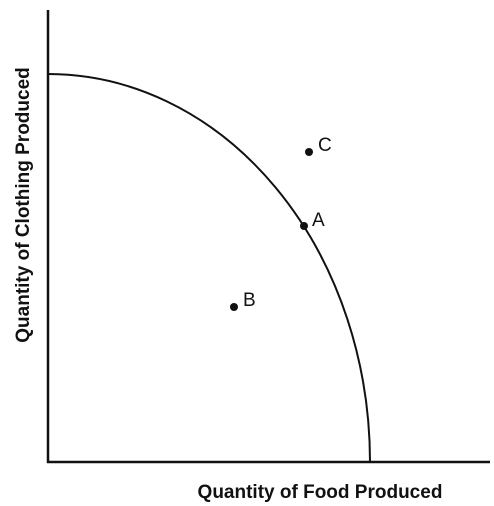 The width and height of the screenshot is (494, 506). Describe the element at coordinates (325, 145) in the screenshot. I see `point-label: C` at that location.